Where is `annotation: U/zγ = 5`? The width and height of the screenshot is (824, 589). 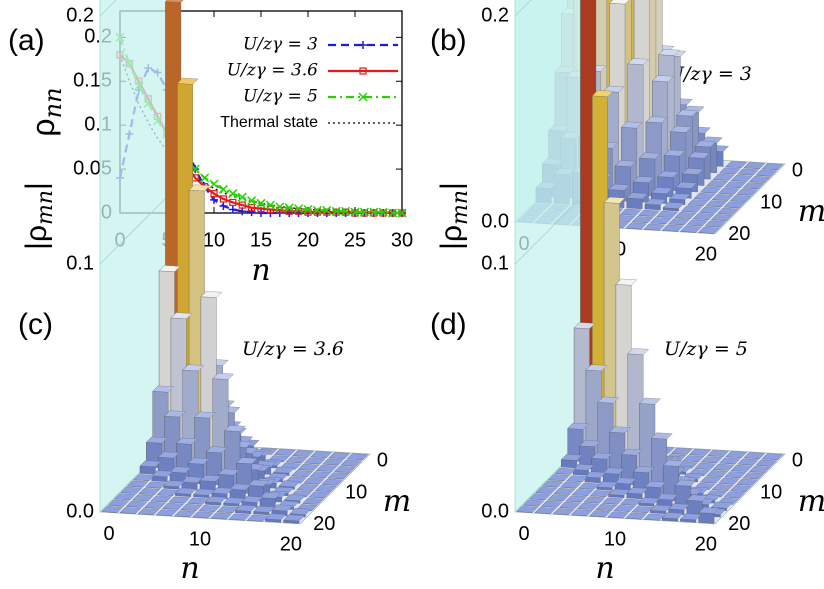
annotation: U/zγ = 5 is located at coordinates (706, 349).